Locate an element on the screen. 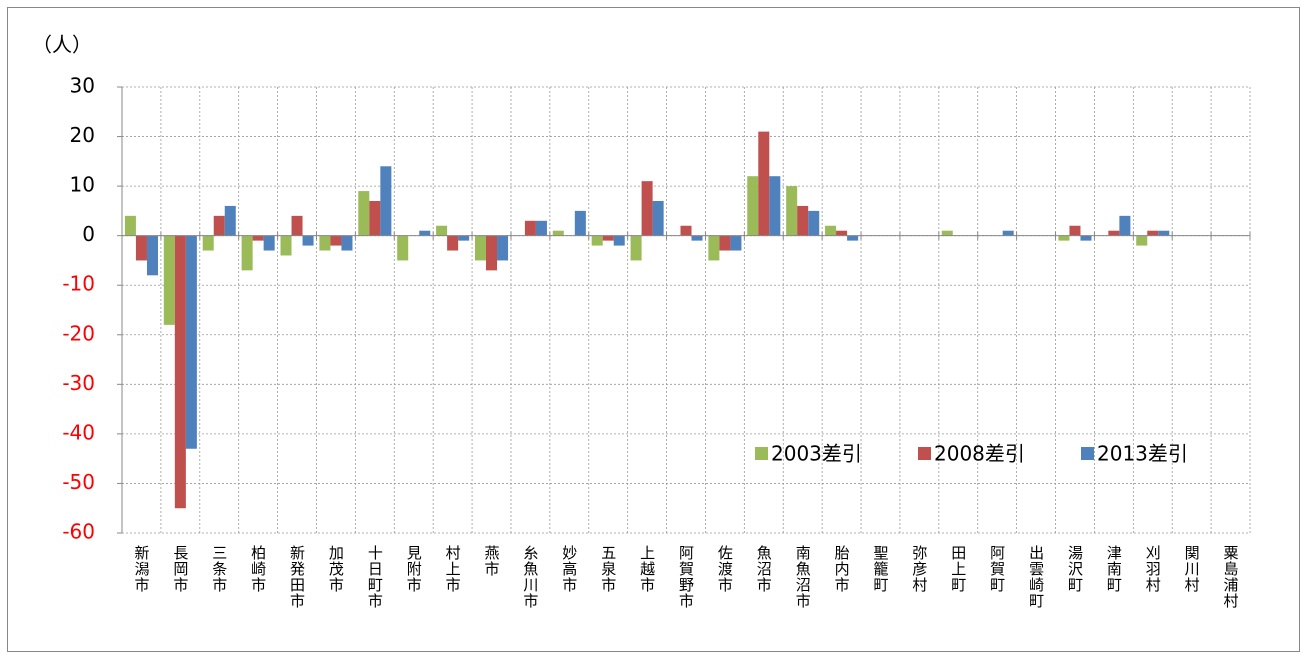  x-tick-label: 糸魚川市 is located at coordinates (530, 577).